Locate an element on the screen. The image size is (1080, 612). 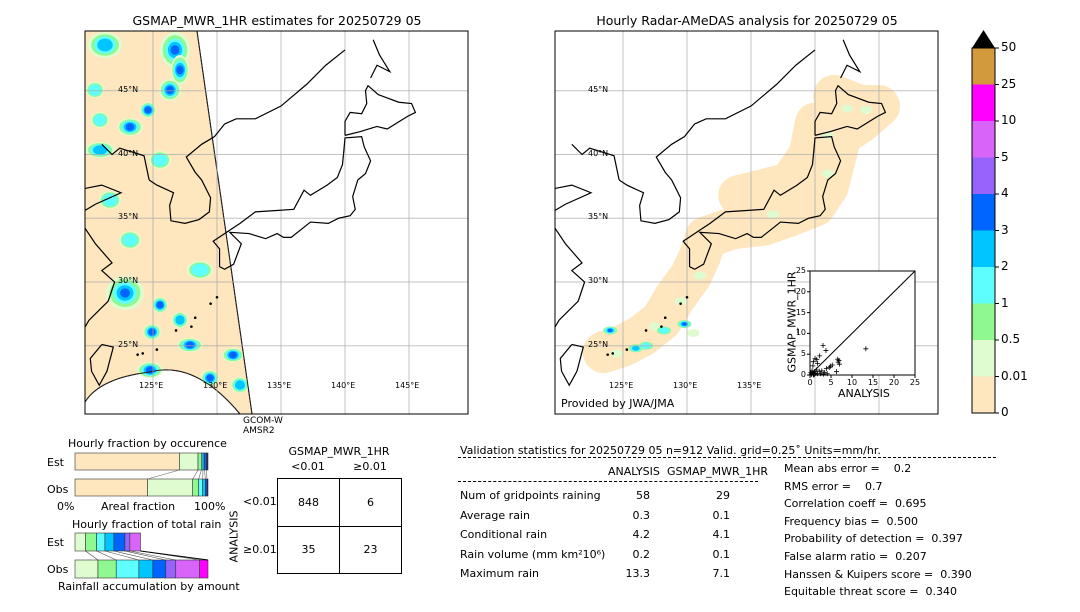
rain-xlabel: Rainfall accumulation by amount is located at coordinates (149, 586).